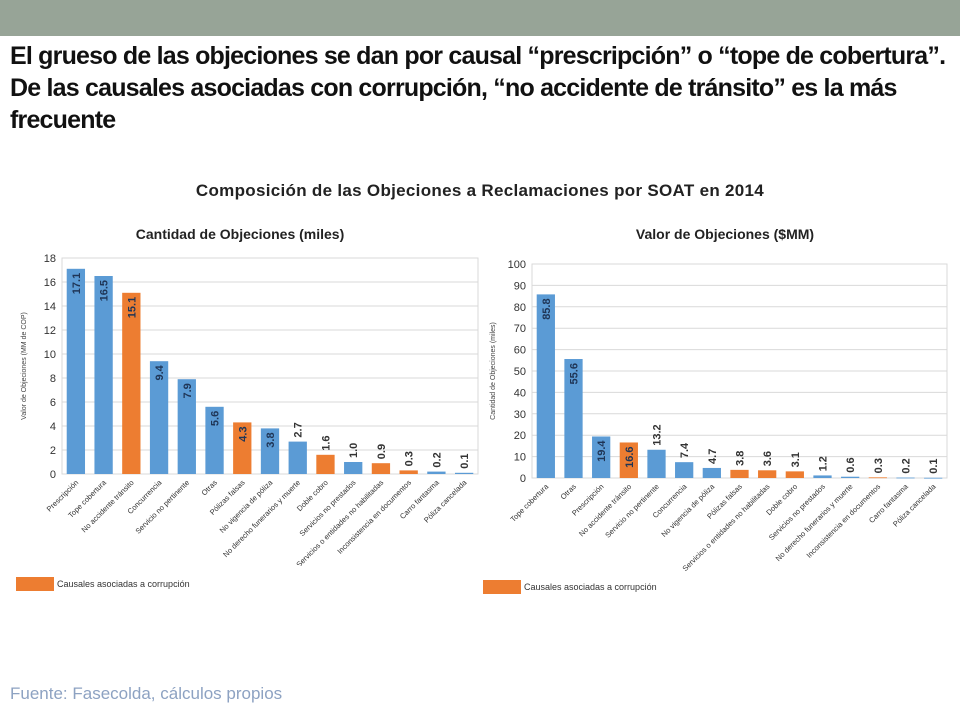 The image size is (960, 720). What do you see at coordinates (77, 283) in the screenshot?
I see `bar-value-label: 17.1` at bounding box center [77, 283].